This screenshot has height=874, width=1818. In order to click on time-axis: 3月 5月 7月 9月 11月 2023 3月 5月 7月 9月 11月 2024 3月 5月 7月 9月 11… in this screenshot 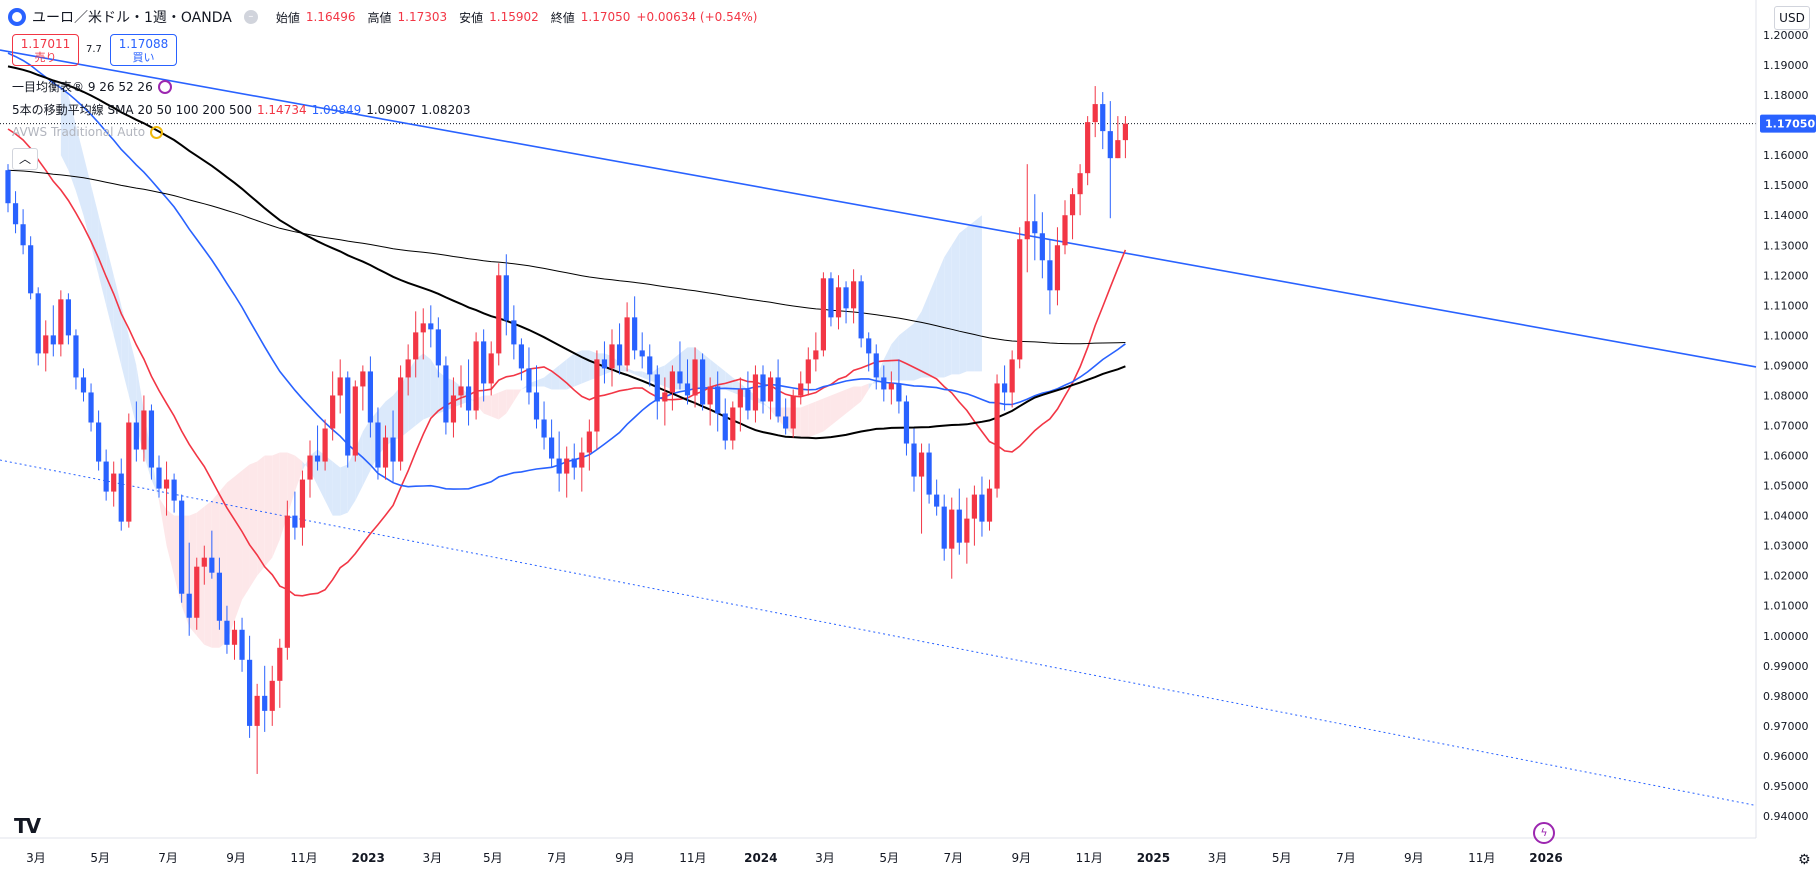, I will do `click(794, 858)`.